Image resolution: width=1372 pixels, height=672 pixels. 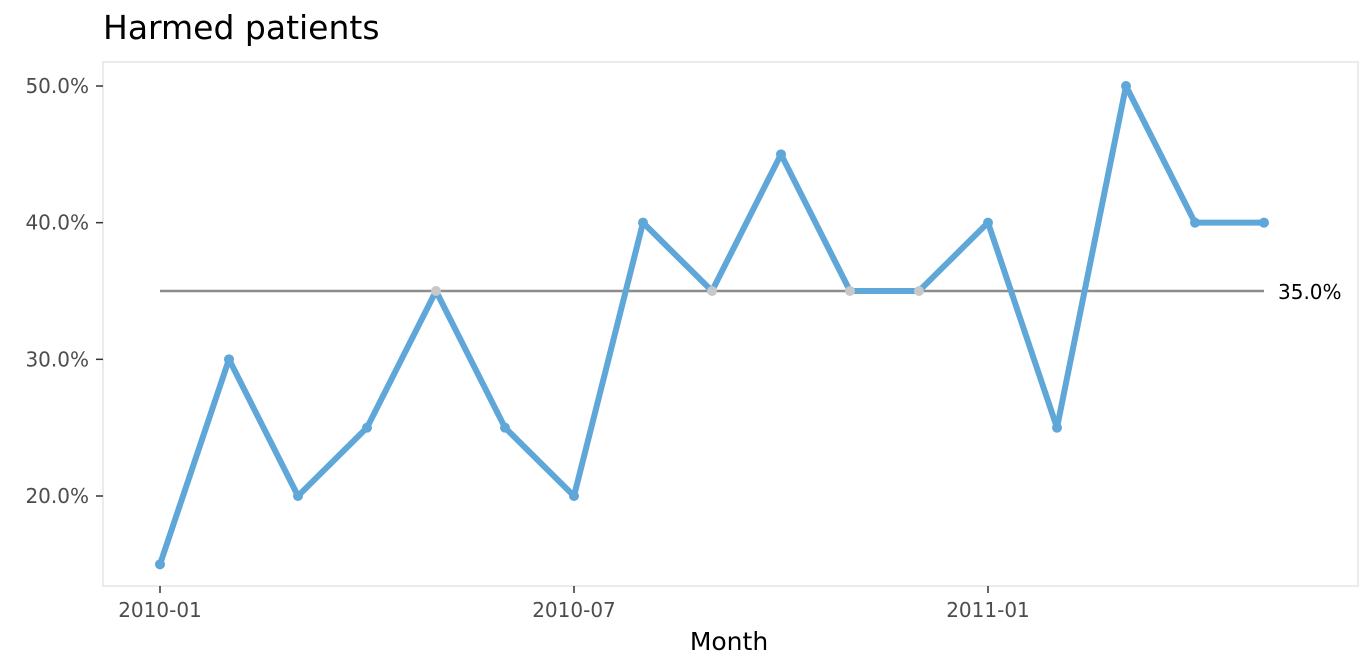 What do you see at coordinates (57, 86) in the screenshot?
I see `y-tick-label: 50.0%` at bounding box center [57, 86].